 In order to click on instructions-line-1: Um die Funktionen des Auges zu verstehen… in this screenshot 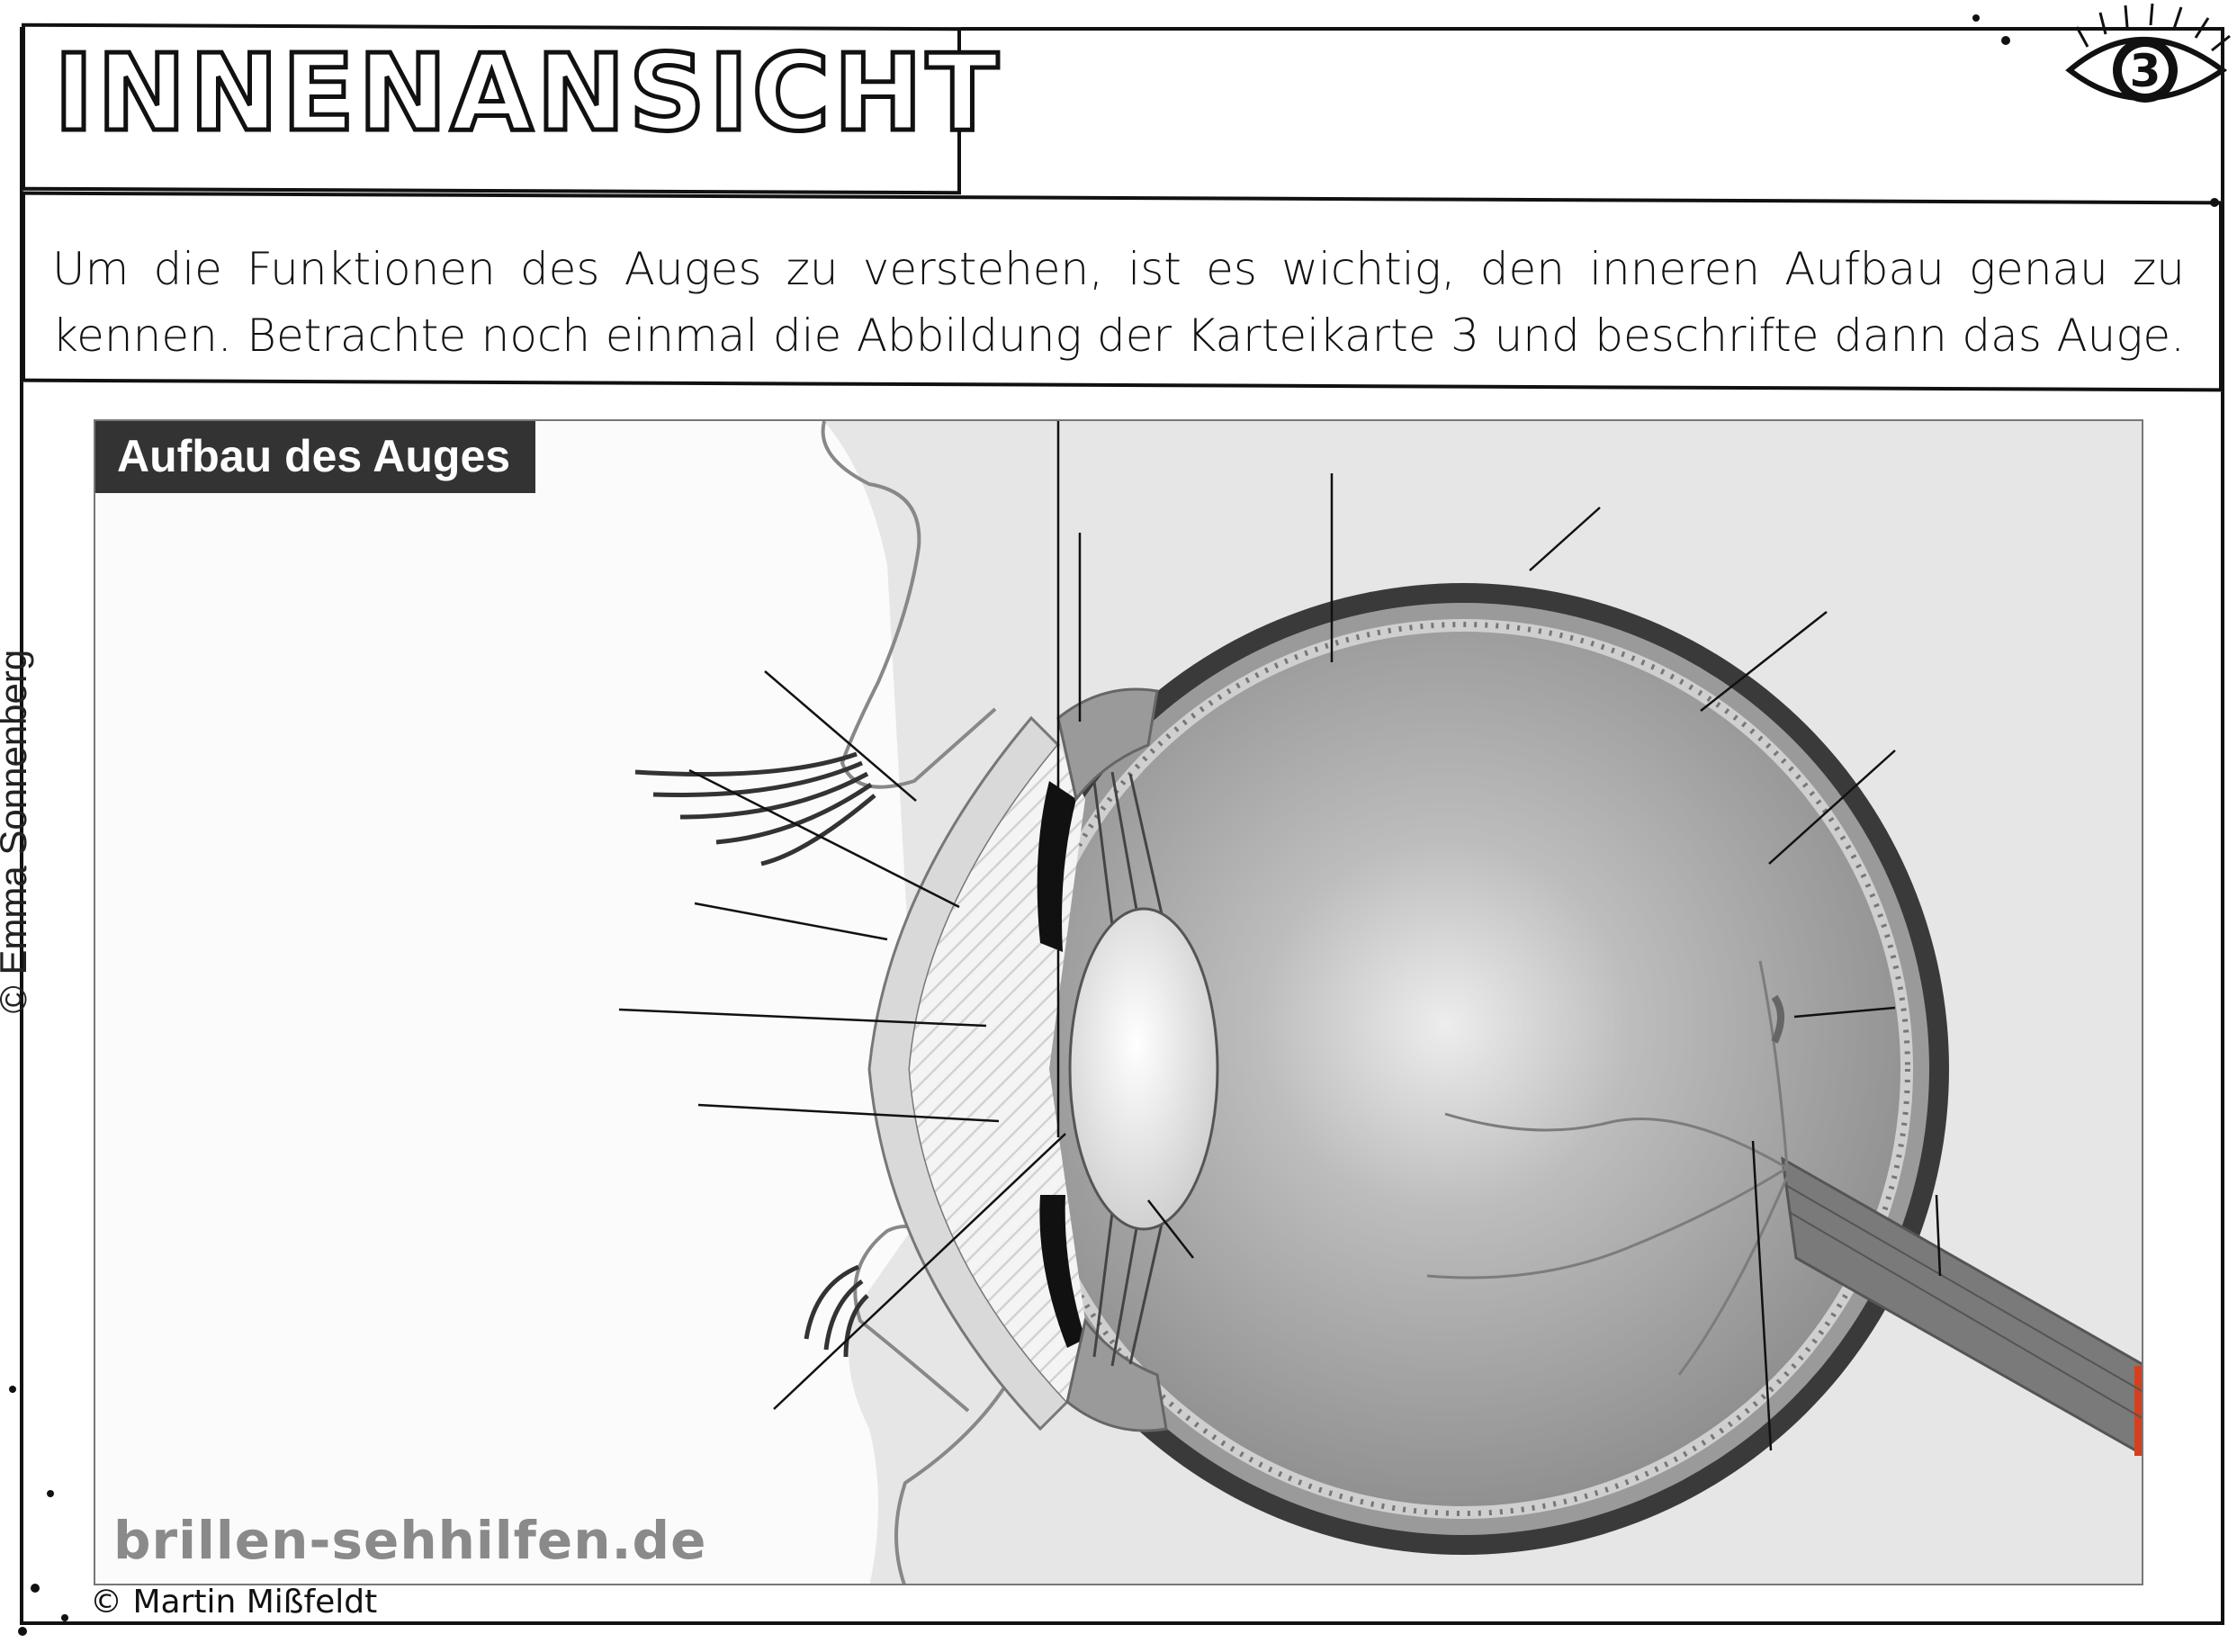, I will do `click(1118, 269)`.